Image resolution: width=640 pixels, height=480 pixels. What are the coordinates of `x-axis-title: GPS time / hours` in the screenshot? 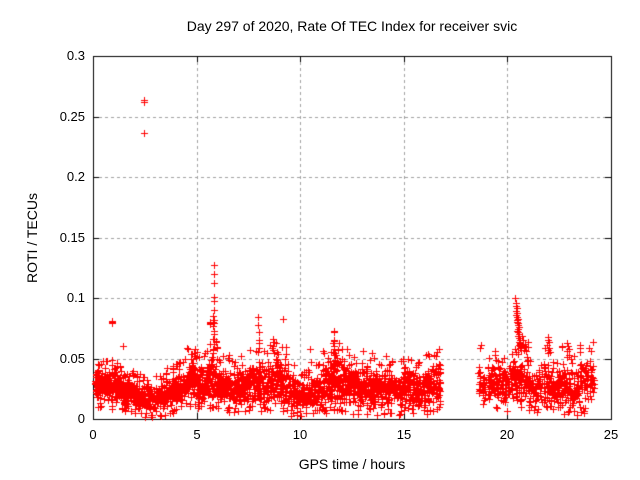 It's located at (352, 464).